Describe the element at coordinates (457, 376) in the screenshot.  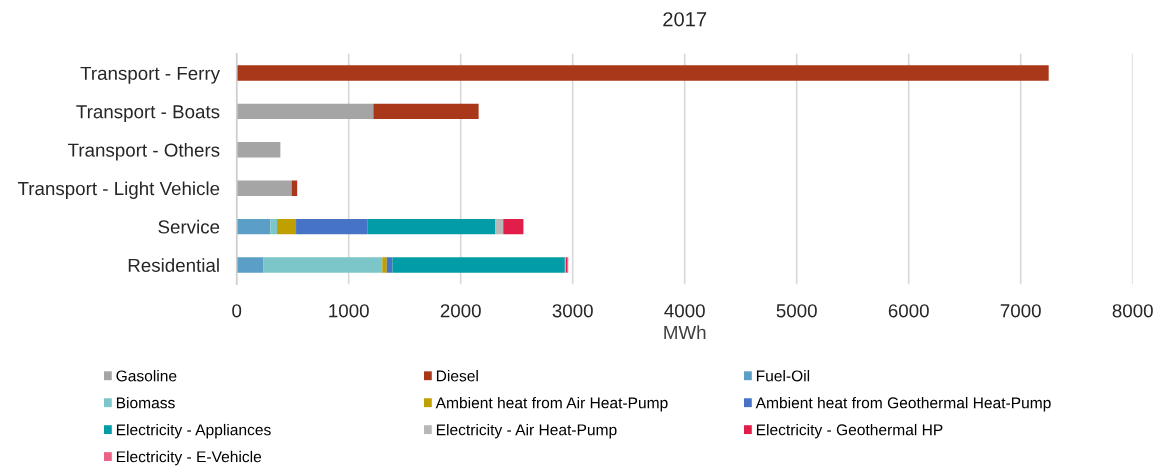
I see `legend-label: Diesel` at that location.